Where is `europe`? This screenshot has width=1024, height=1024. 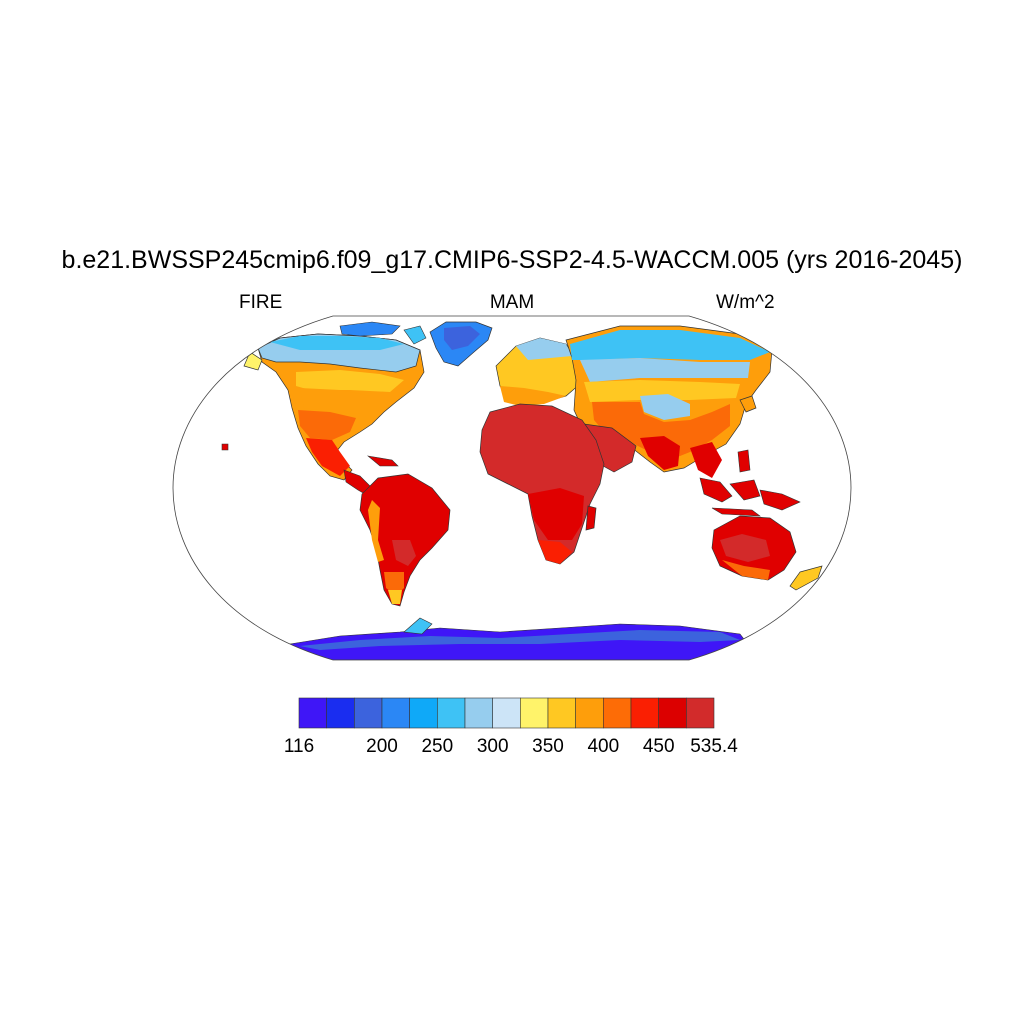
europe is located at coordinates (538, 371).